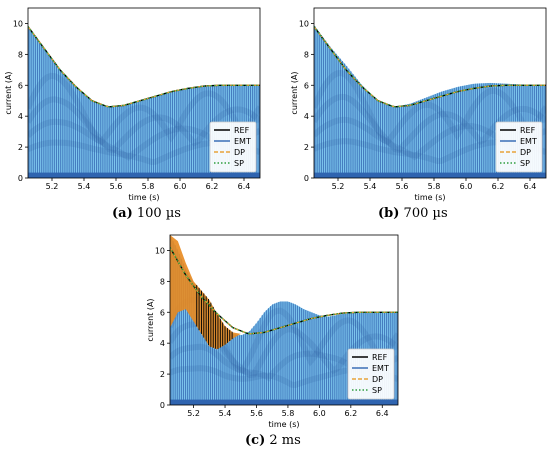 The width and height of the screenshot is (550, 457). I want to click on caption-b: (b) 700 µs, so click(413, 213).